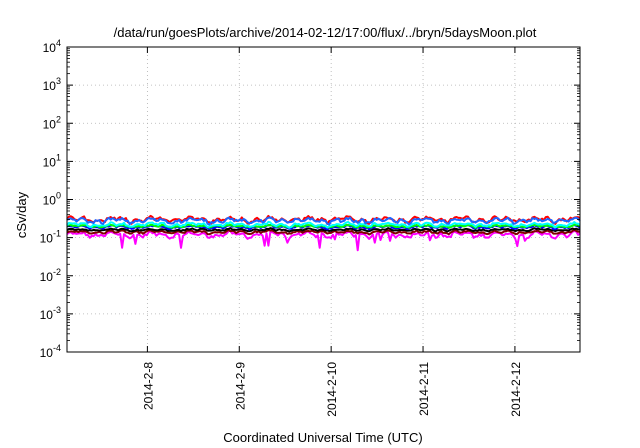  What do you see at coordinates (322, 437) in the screenshot?
I see `x-axis-label: Coordinated Universal Time (UTC)` at bounding box center [322, 437].